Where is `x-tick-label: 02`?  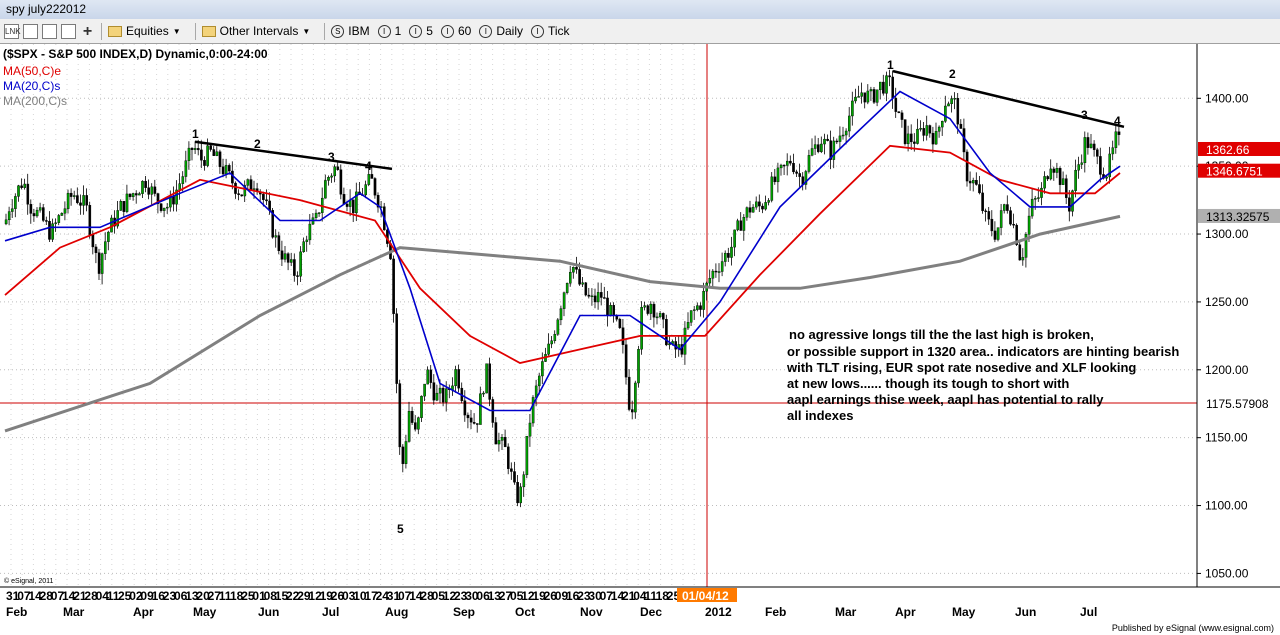 x-tick-label: 02 is located at coordinates (136, 596).